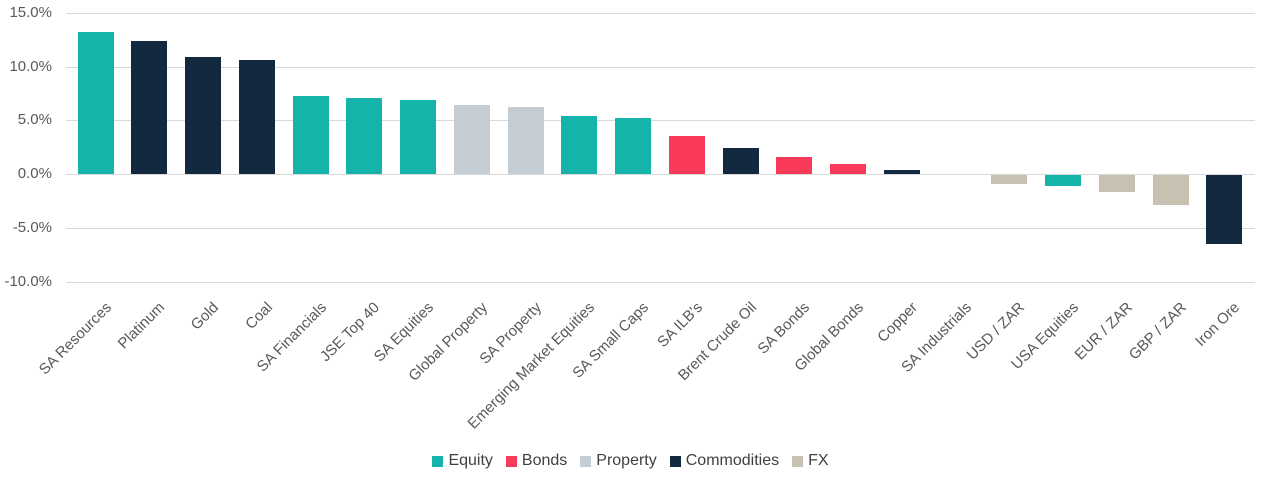  What do you see at coordinates (660, 175) in the screenshot?
I see `zero-gridline` at bounding box center [660, 175].